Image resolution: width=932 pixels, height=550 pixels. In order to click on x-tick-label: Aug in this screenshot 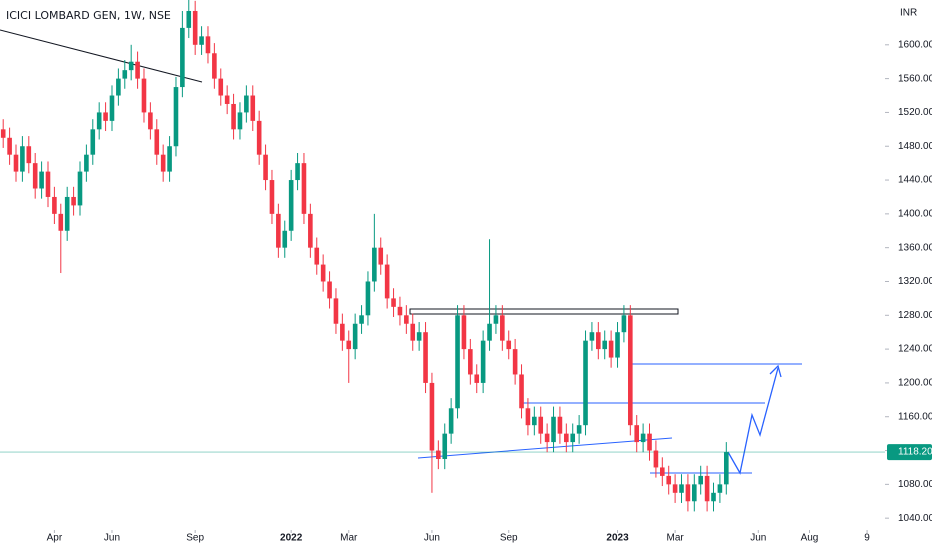, I will do `click(810, 538)`.